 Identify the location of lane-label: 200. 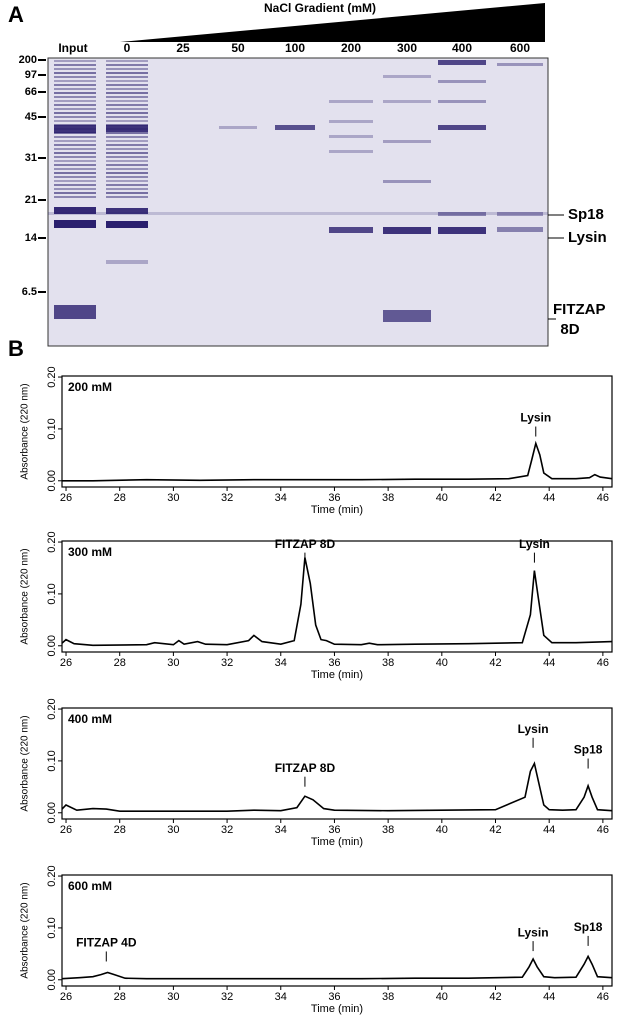
(351, 48).